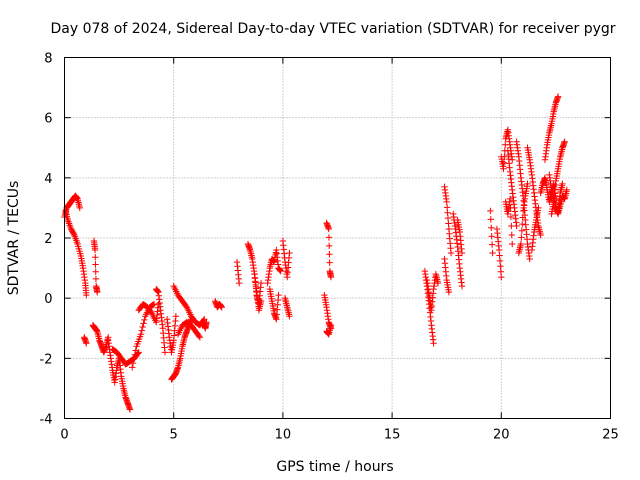  I want to click on y-tick-label: 6, so click(48, 119).